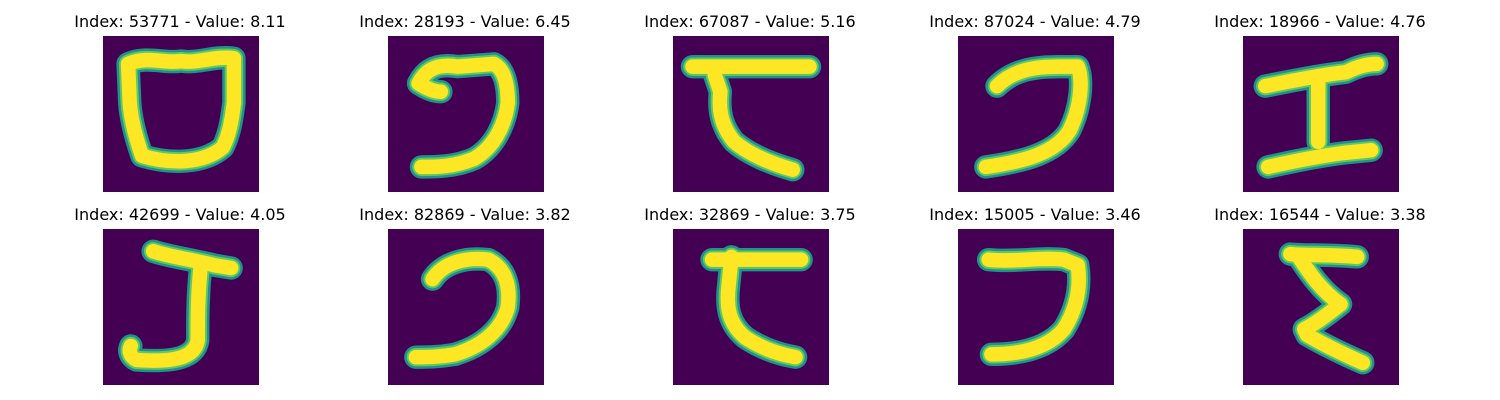 The height and width of the screenshot is (400, 1500). What do you see at coordinates (750, 214) in the screenshot?
I see `panel-title: Index: 32869 - Value: 3.75` at bounding box center [750, 214].